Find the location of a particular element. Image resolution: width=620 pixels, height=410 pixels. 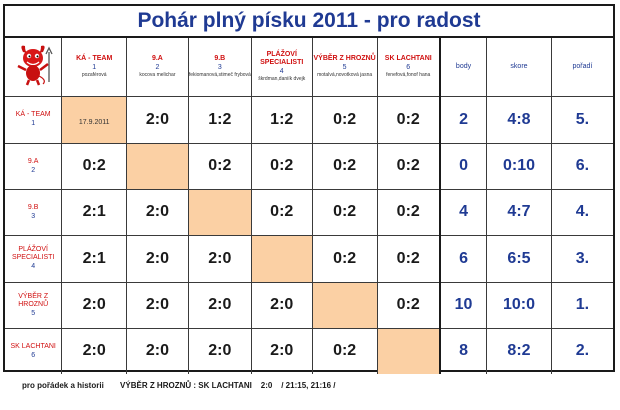

rank-value-cell: 4. is located at coordinates (581, 212).